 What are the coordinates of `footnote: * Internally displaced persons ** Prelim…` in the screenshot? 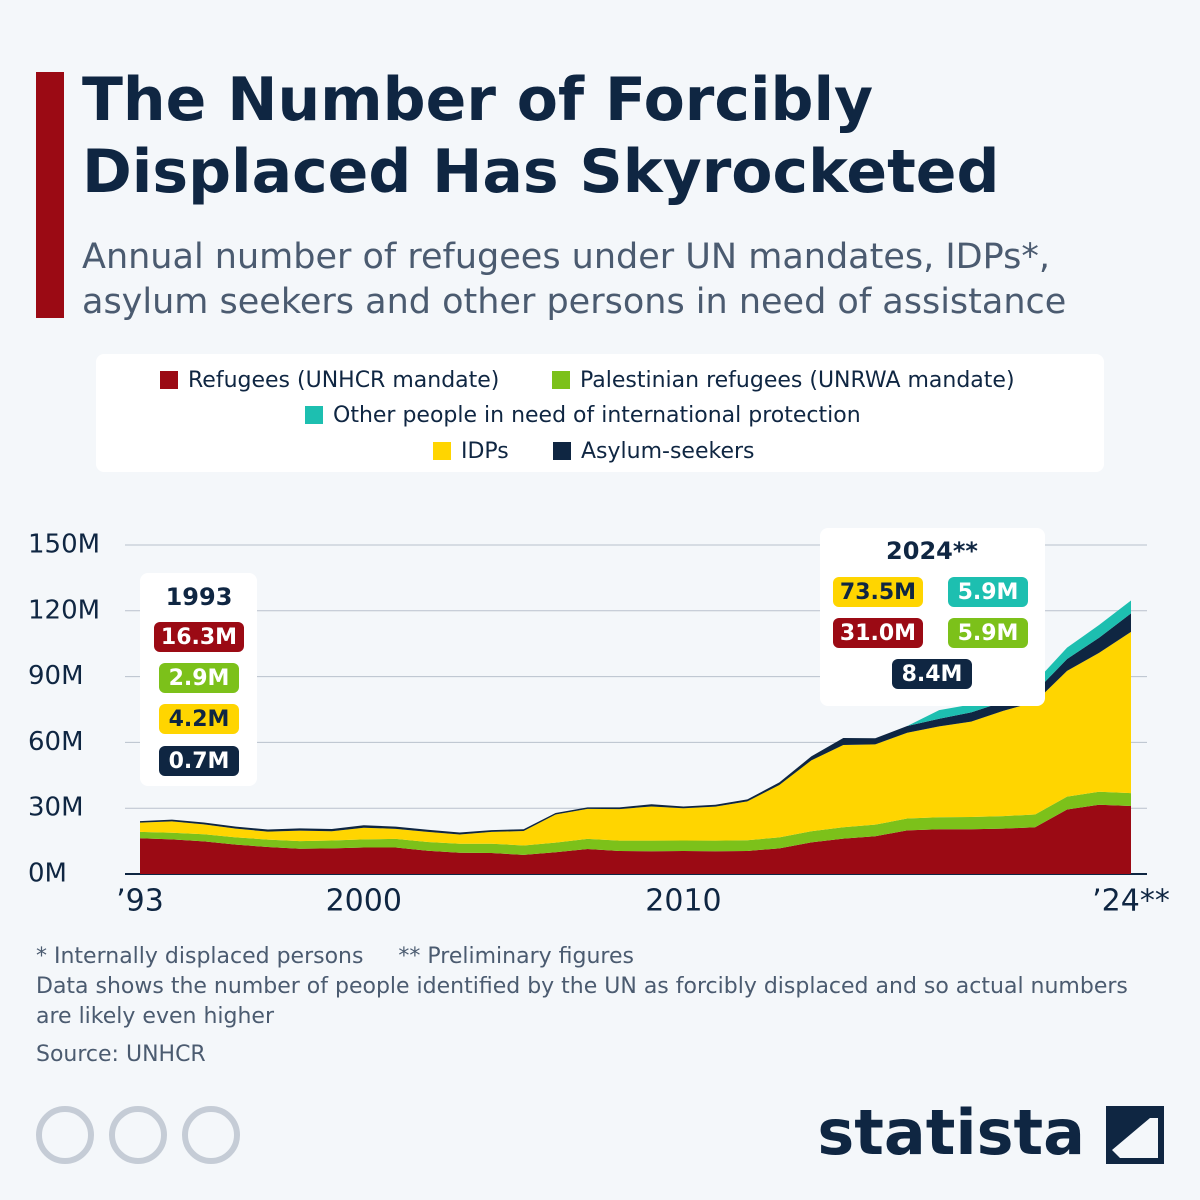 It's located at (335, 956).